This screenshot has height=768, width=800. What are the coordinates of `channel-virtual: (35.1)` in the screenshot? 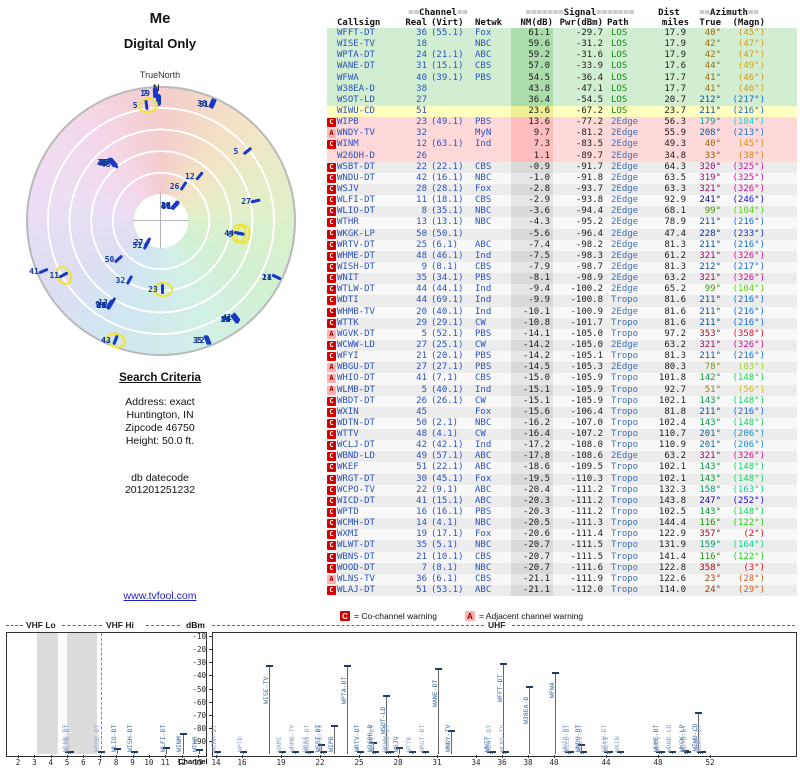 It's located at (447, 211).